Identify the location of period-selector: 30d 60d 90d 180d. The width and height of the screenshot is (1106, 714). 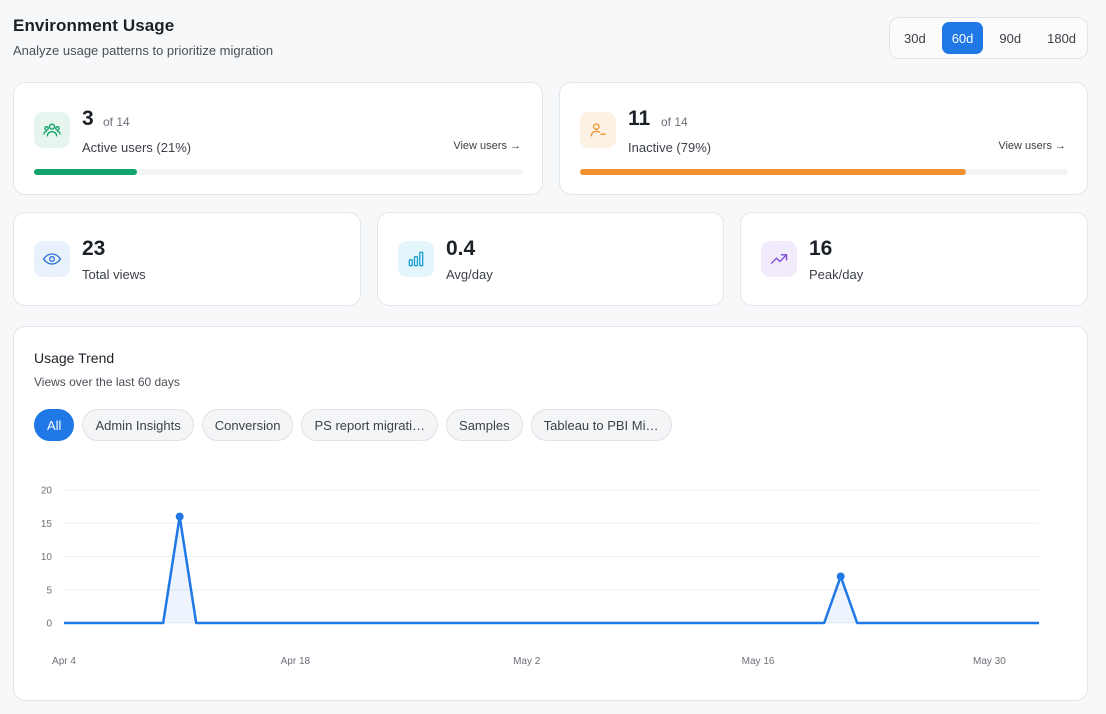
(988, 38).